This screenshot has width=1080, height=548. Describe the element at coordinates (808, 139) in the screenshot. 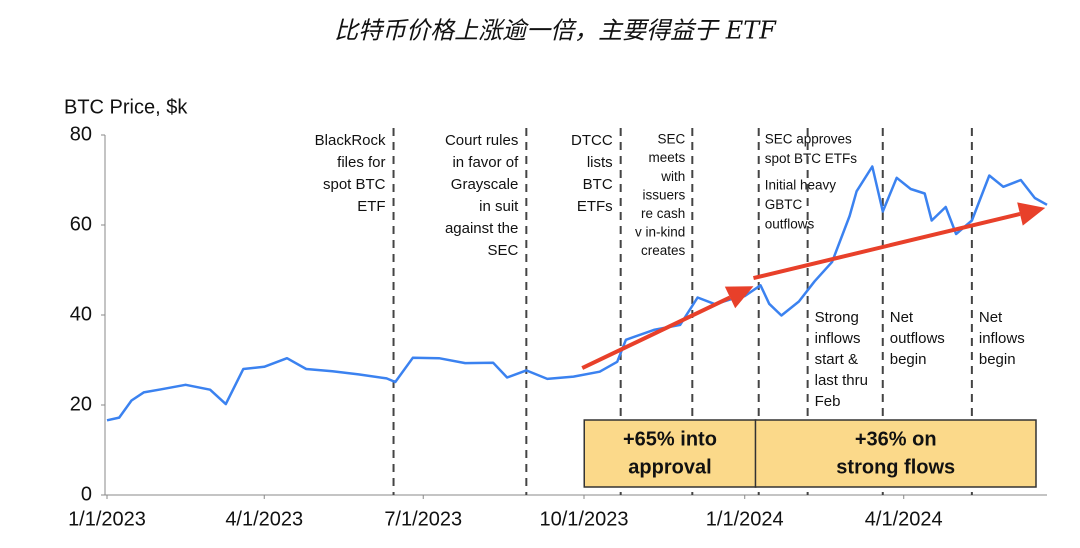

I see `event-label: SEC approves` at that location.